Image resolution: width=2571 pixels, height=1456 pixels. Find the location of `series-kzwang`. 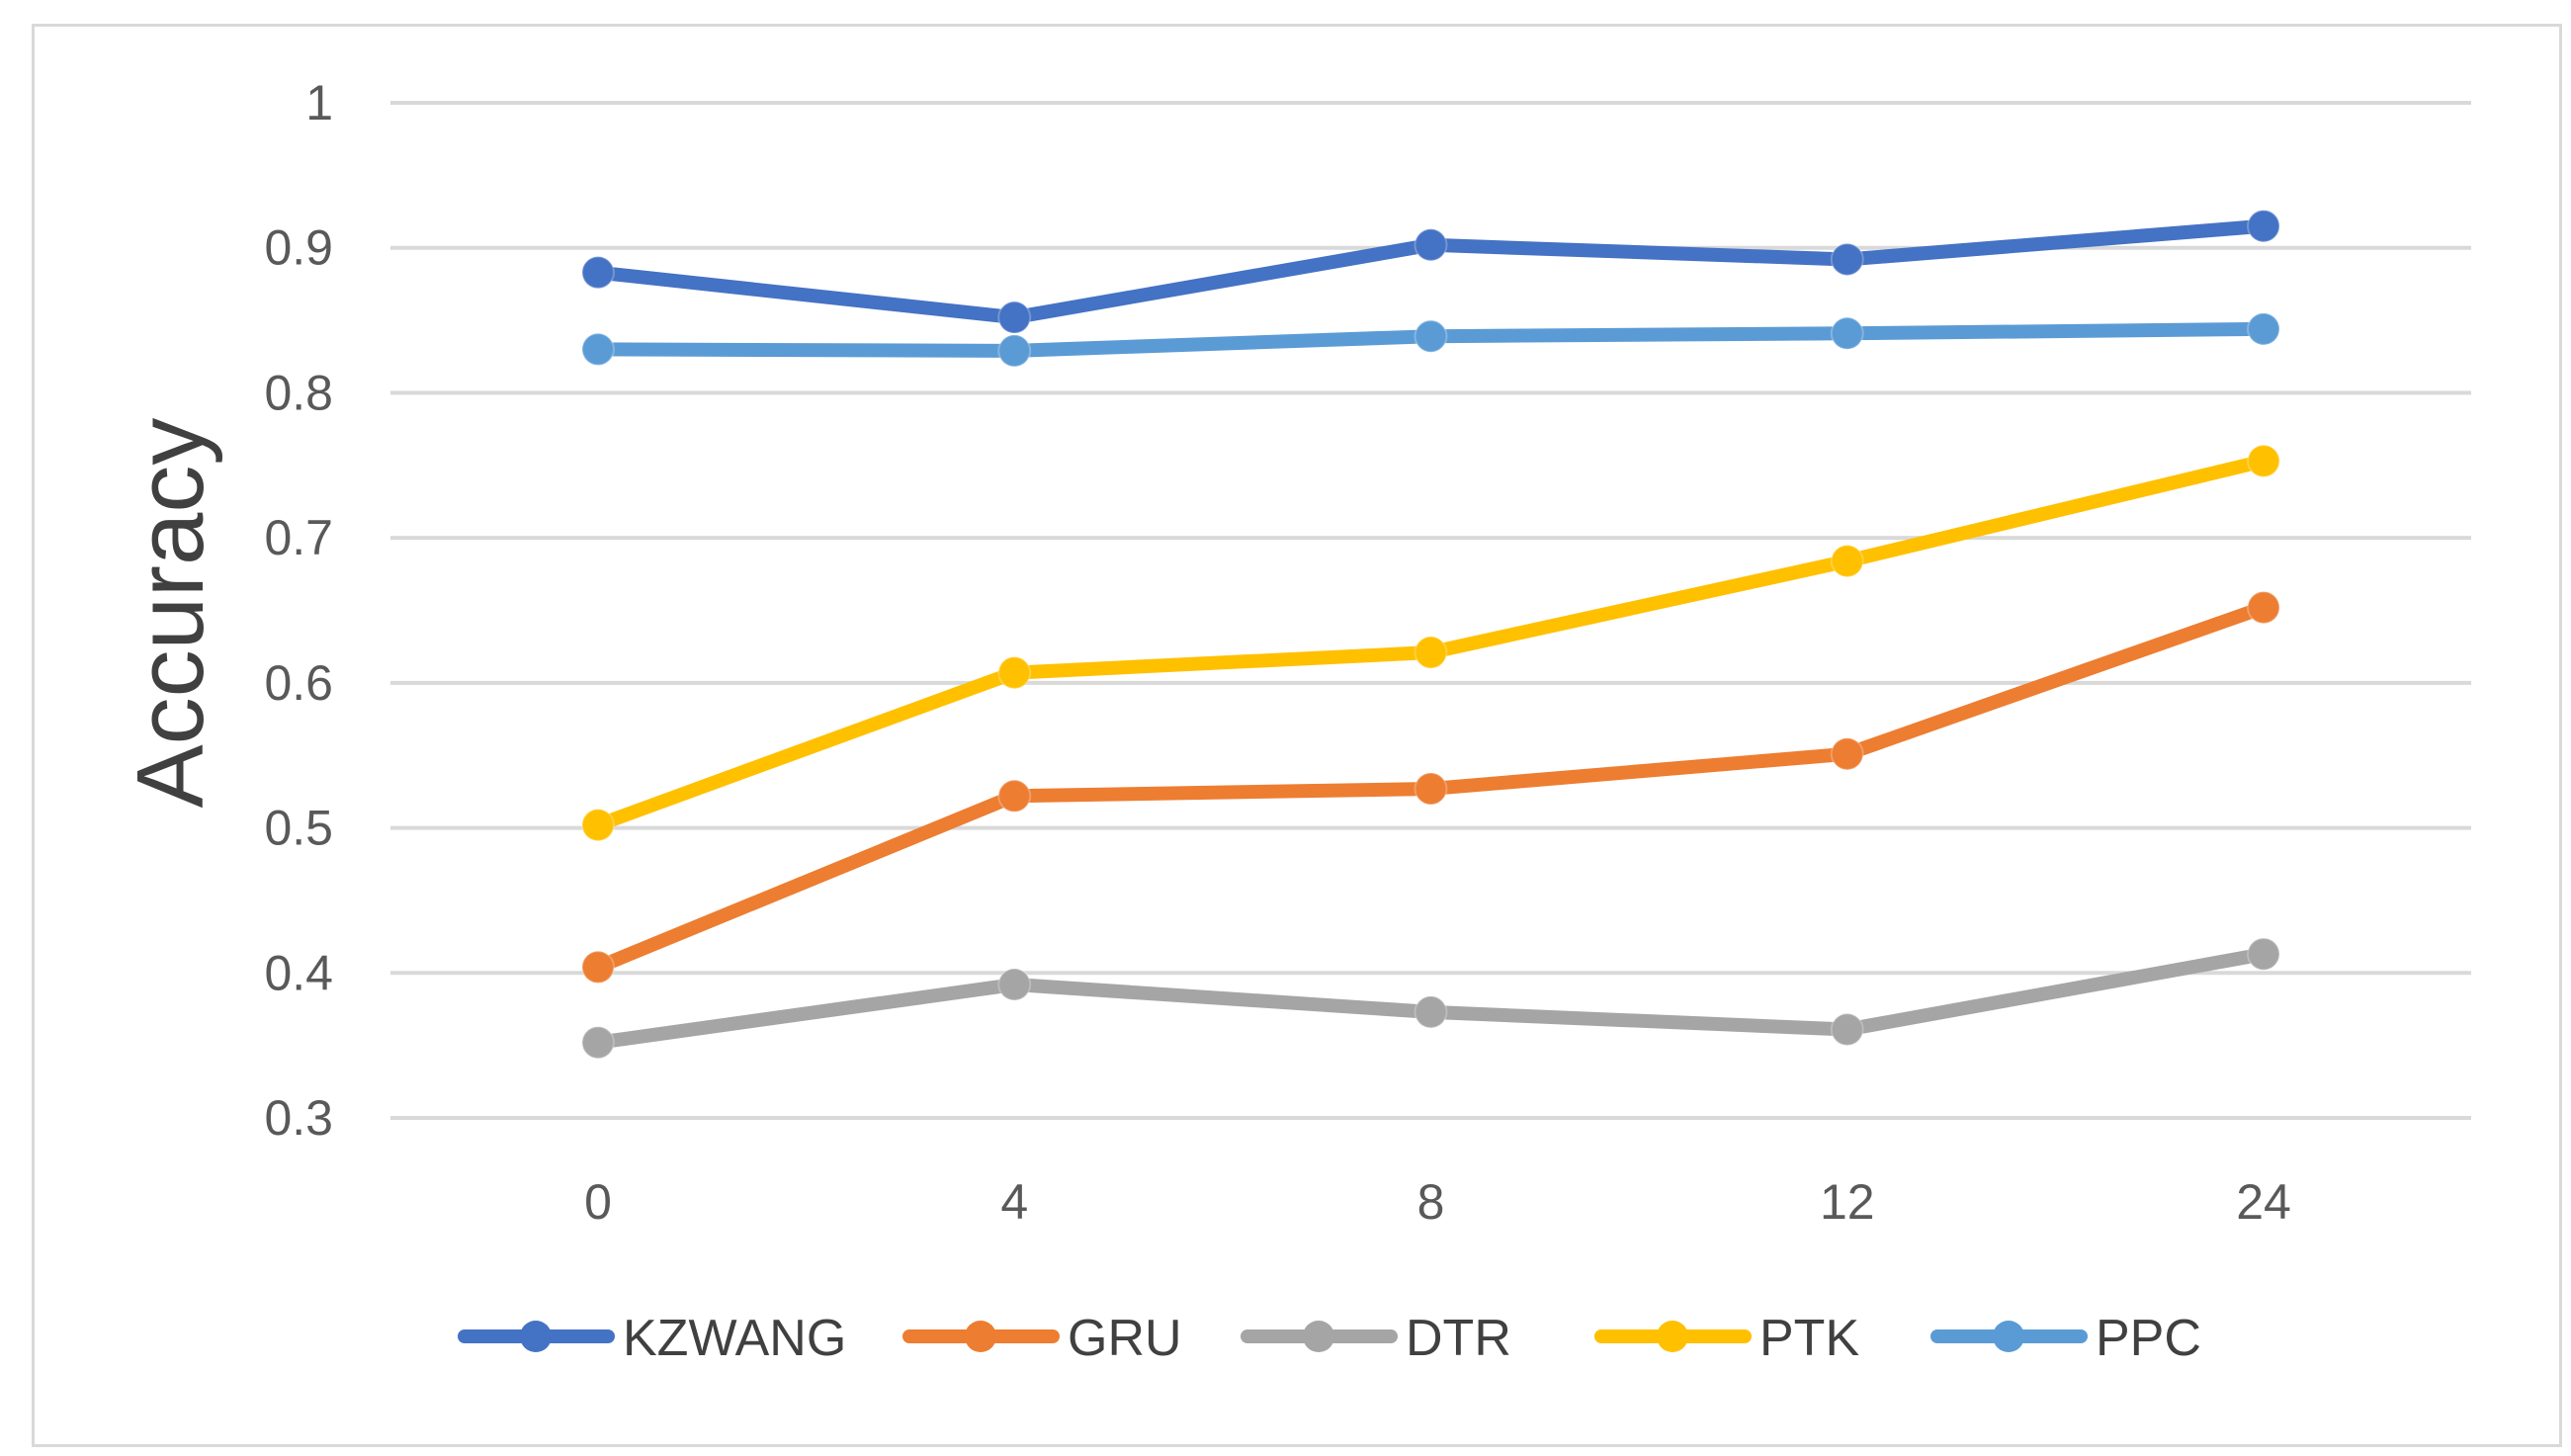

series-kzwang is located at coordinates (1430, 272).